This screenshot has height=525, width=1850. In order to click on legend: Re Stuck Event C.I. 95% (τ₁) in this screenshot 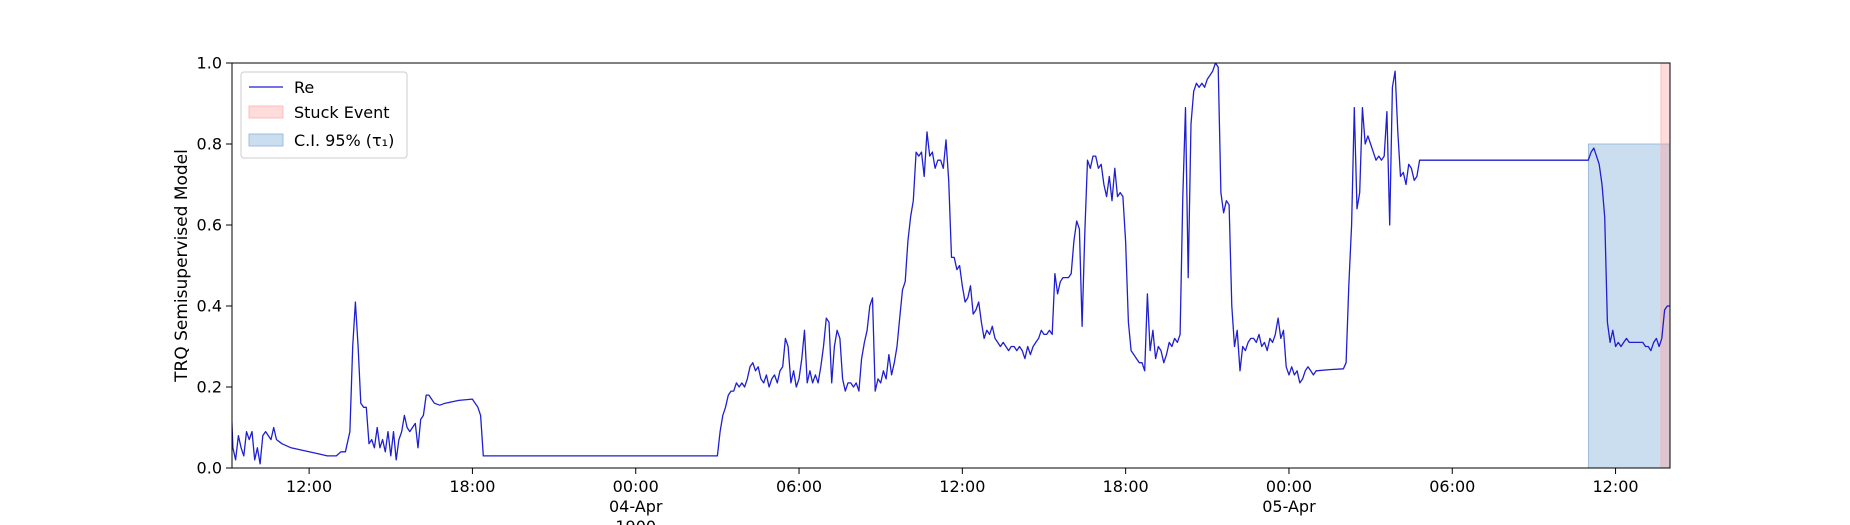, I will do `click(324, 115)`.